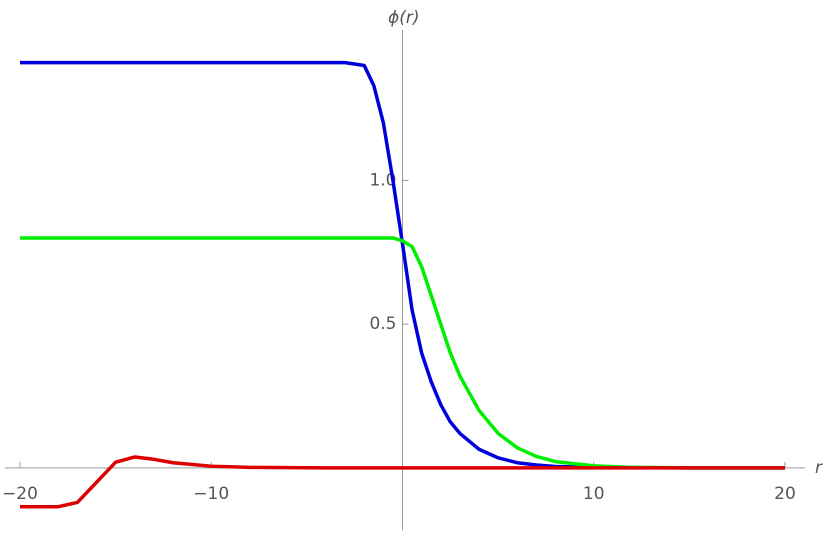 The width and height of the screenshot is (830, 535). What do you see at coordinates (382, 324) in the screenshot?
I see `y-tick-label: 0.5` at bounding box center [382, 324].